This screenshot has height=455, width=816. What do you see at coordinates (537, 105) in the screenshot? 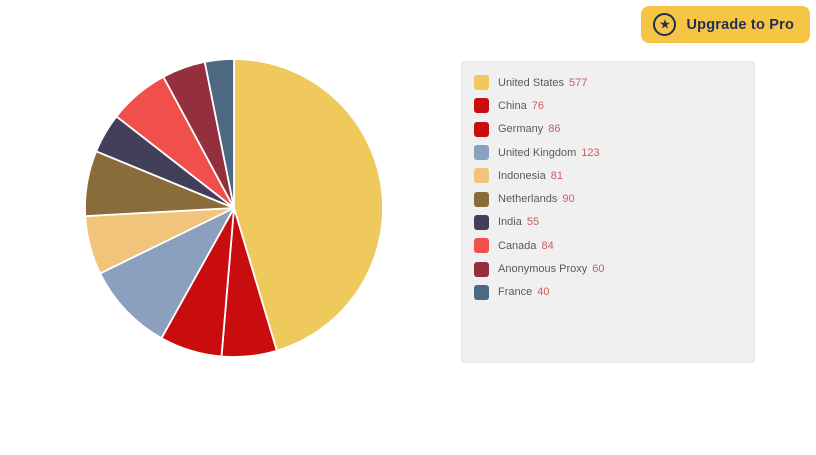
I see `legend-value: 76` at bounding box center [537, 105].